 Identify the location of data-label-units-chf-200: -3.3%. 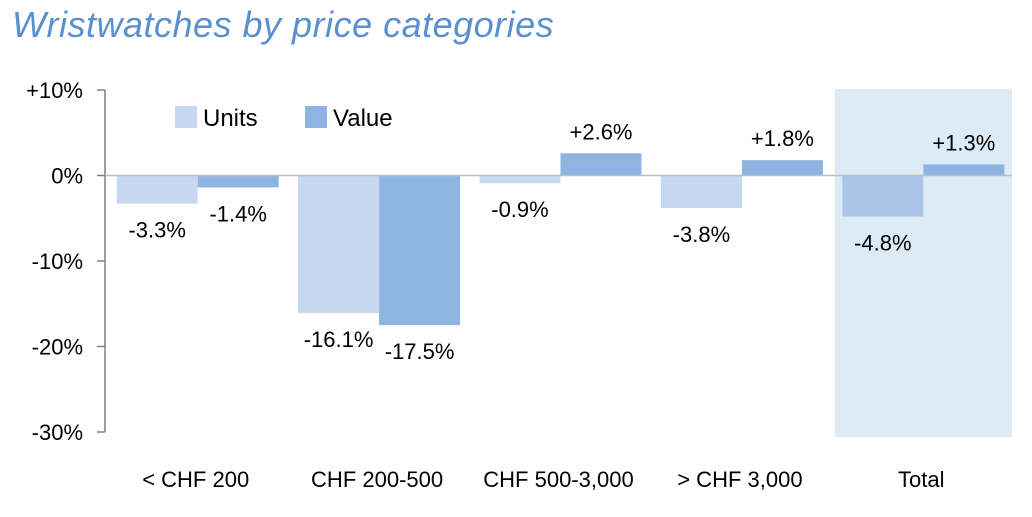
(156, 230).